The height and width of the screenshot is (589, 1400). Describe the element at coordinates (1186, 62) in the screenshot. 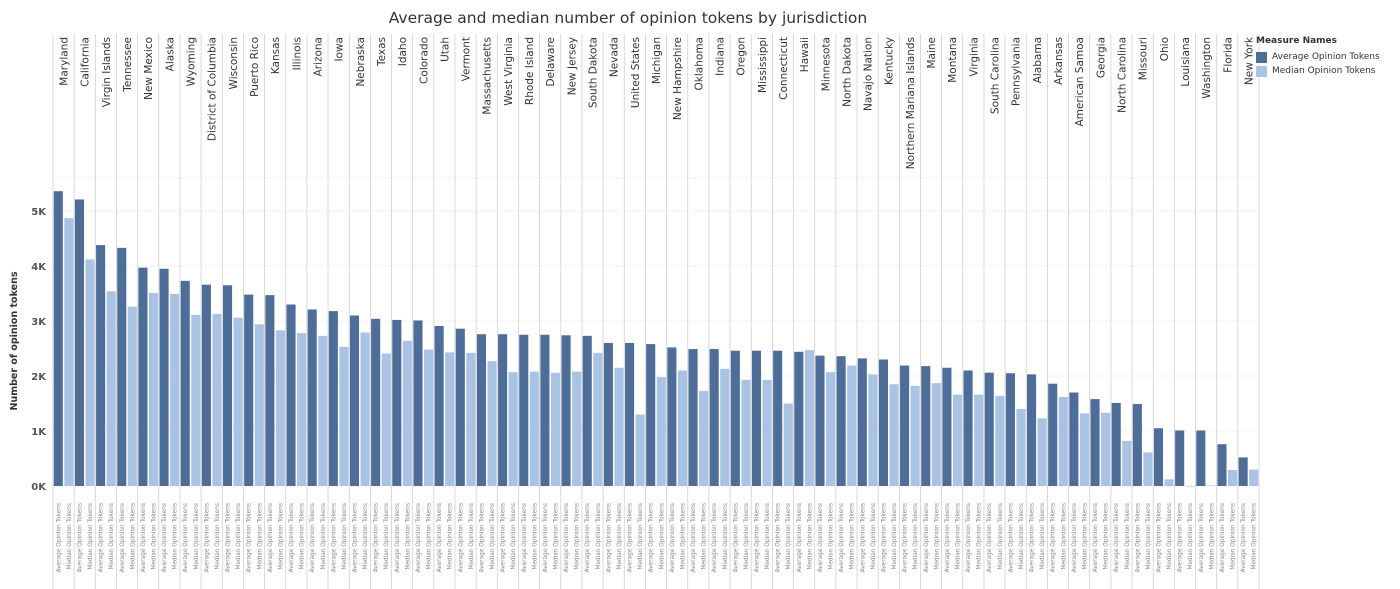

I see `jurisdiction-label: Louisiana` at that location.